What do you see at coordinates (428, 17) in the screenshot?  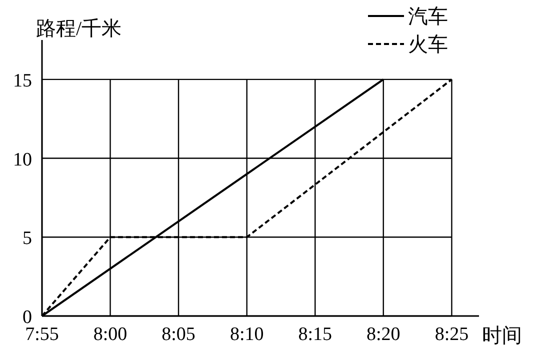 I see `legend-label: 汽车` at bounding box center [428, 17].